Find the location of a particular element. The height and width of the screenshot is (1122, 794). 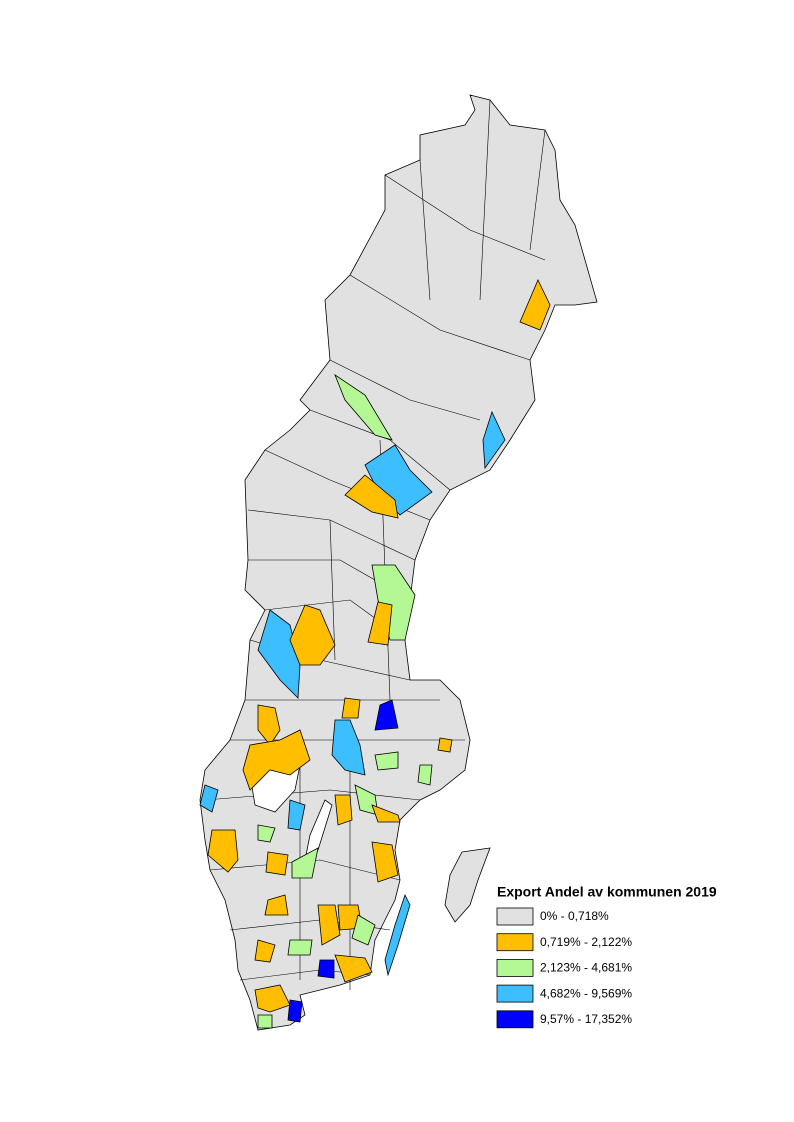

legend-label: 0,719% - 2,122% is located at coordinates (586, 942).